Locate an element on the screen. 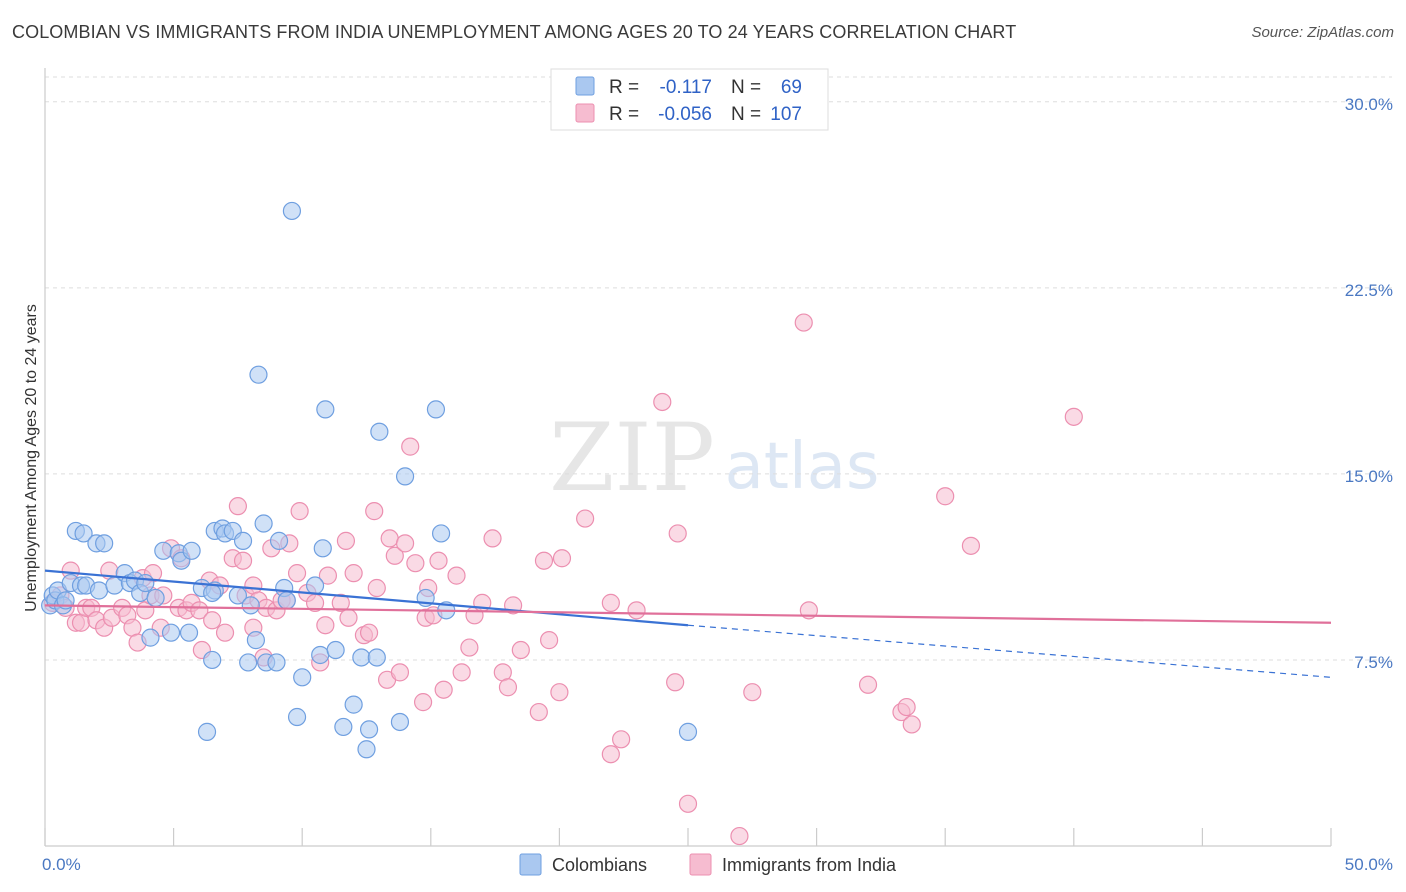  stats-r-label-pink: R = is located at coordinates (624, 114).